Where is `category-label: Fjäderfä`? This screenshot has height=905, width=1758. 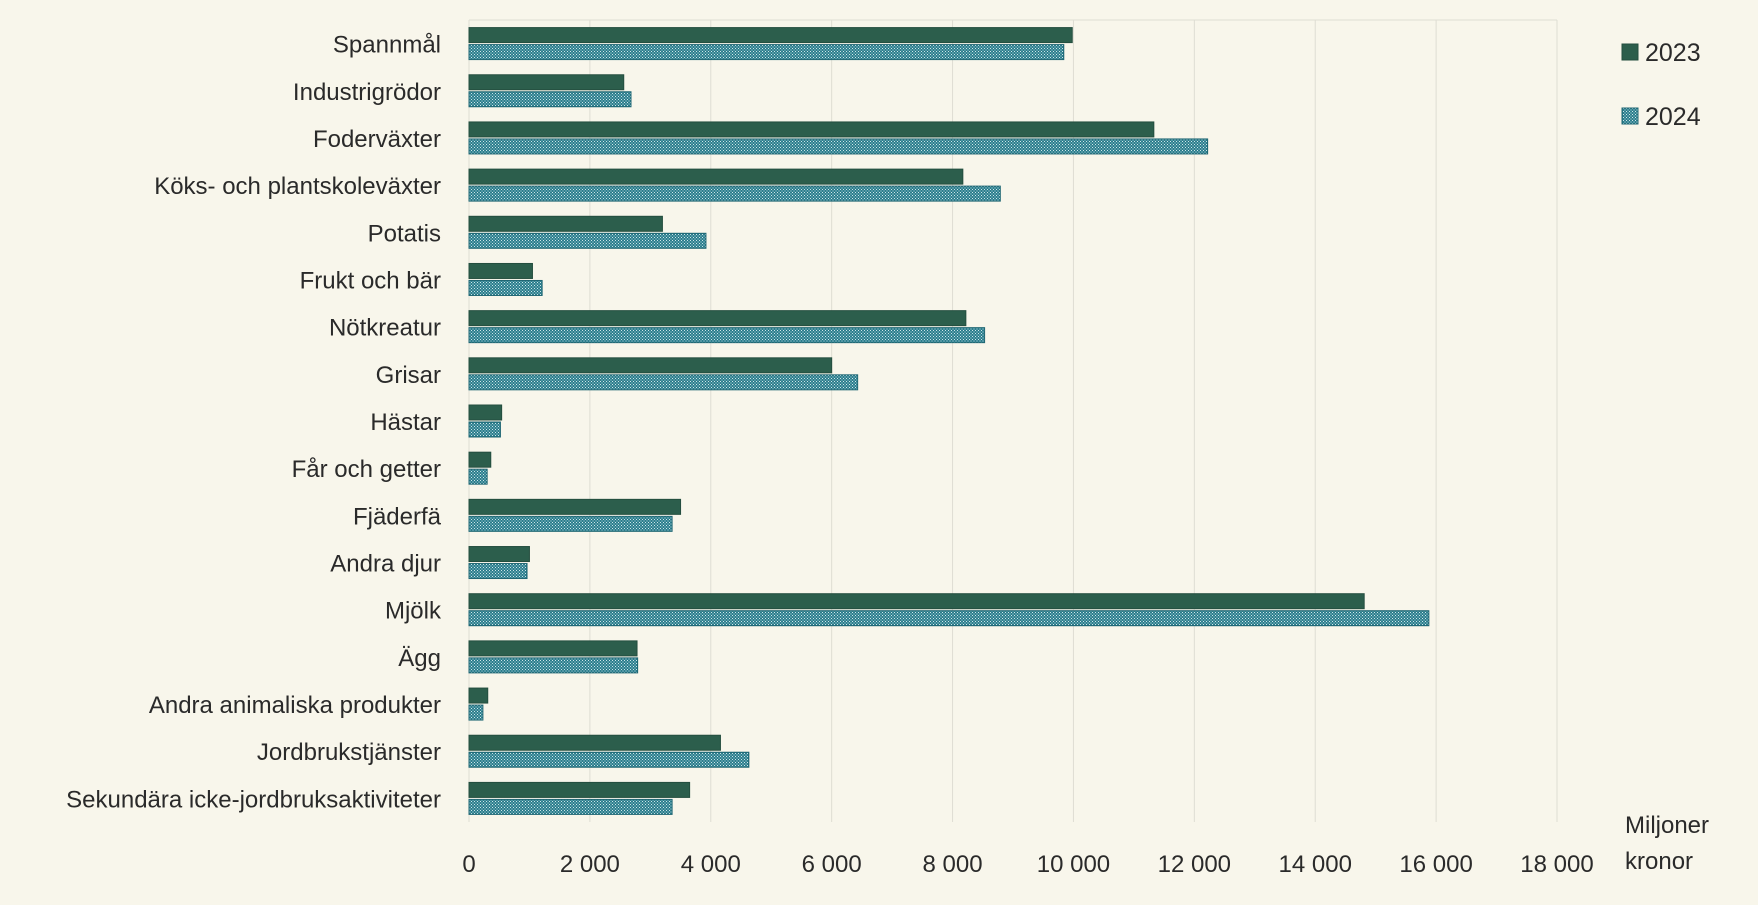
category-label: Fjäderfä is located at coordinates (397, 516).